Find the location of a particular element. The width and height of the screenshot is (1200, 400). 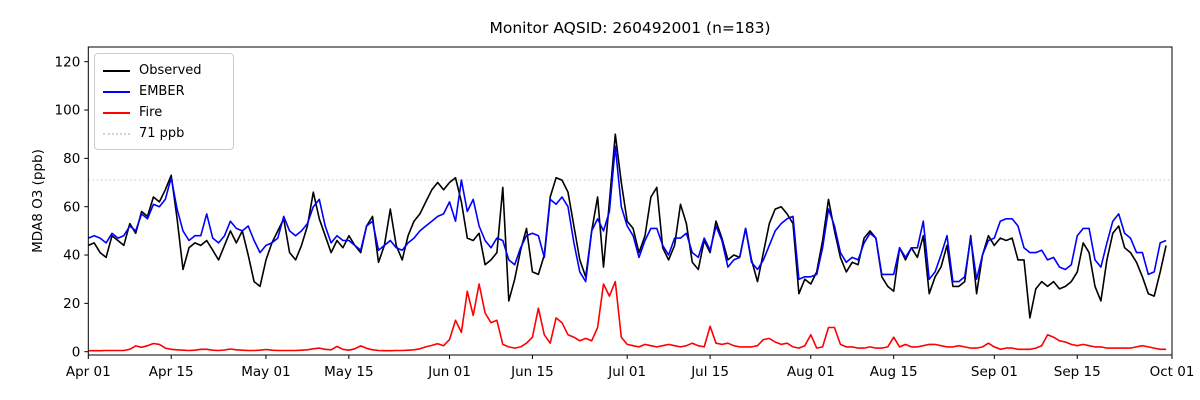

chart-title: Monitor AQSID: 260492001 (n=183) is located at coordinates (630, 28).